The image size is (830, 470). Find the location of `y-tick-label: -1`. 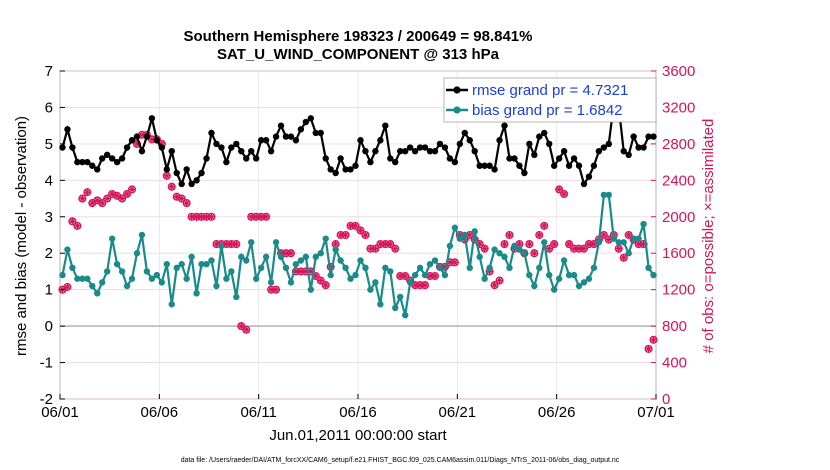

y-tick-label: -1 is located at coordinates (46, 363).